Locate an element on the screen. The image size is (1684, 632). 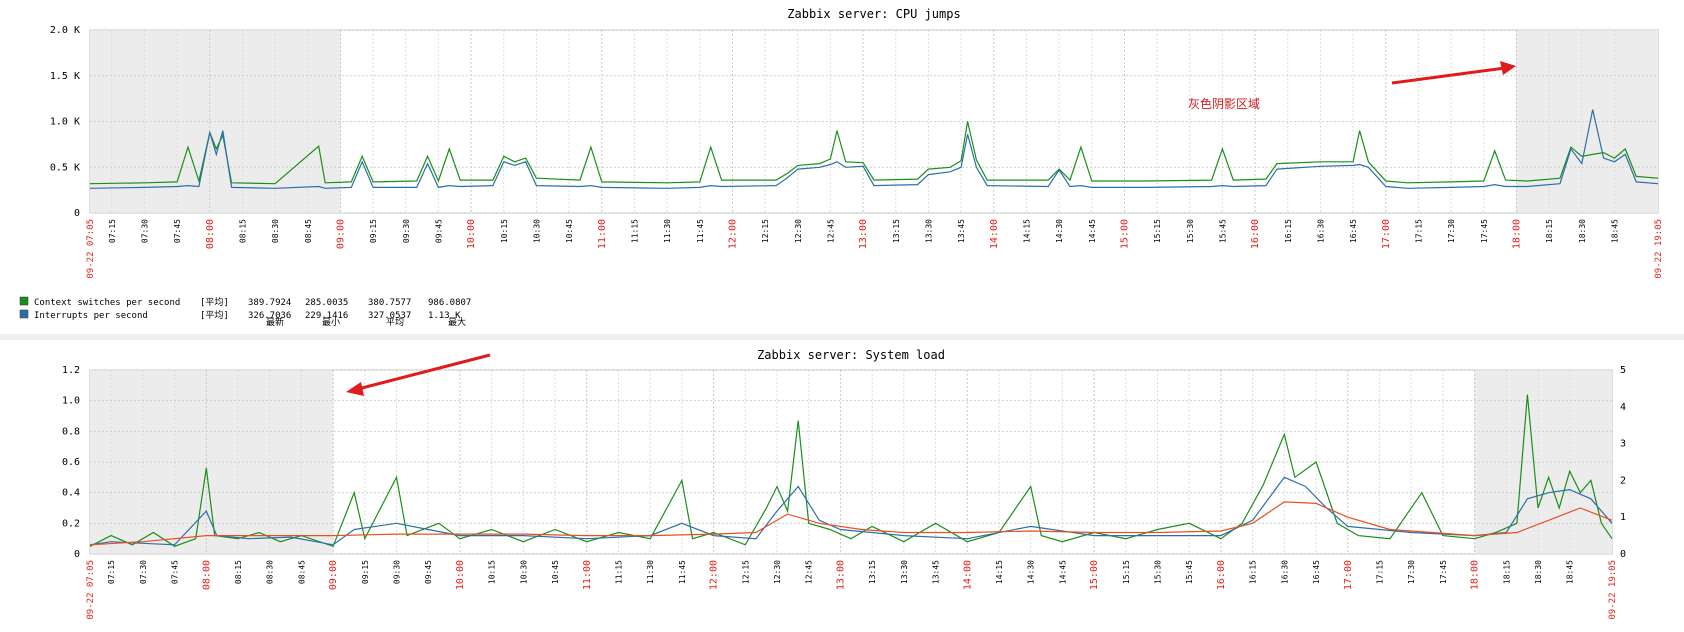
y2-tick-label: 2 is located at coordinates (1623, 480).